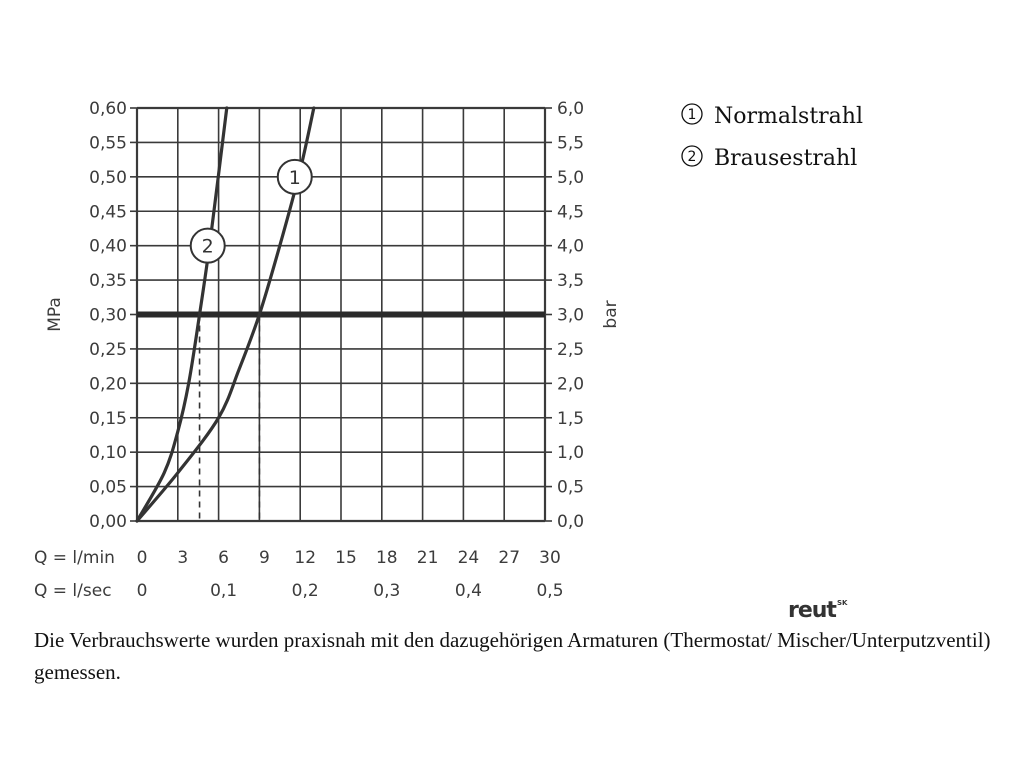 The height and width of the screenshot is (768, 1024). I want to click on reut-logo: reutSK, so click(817, 610).